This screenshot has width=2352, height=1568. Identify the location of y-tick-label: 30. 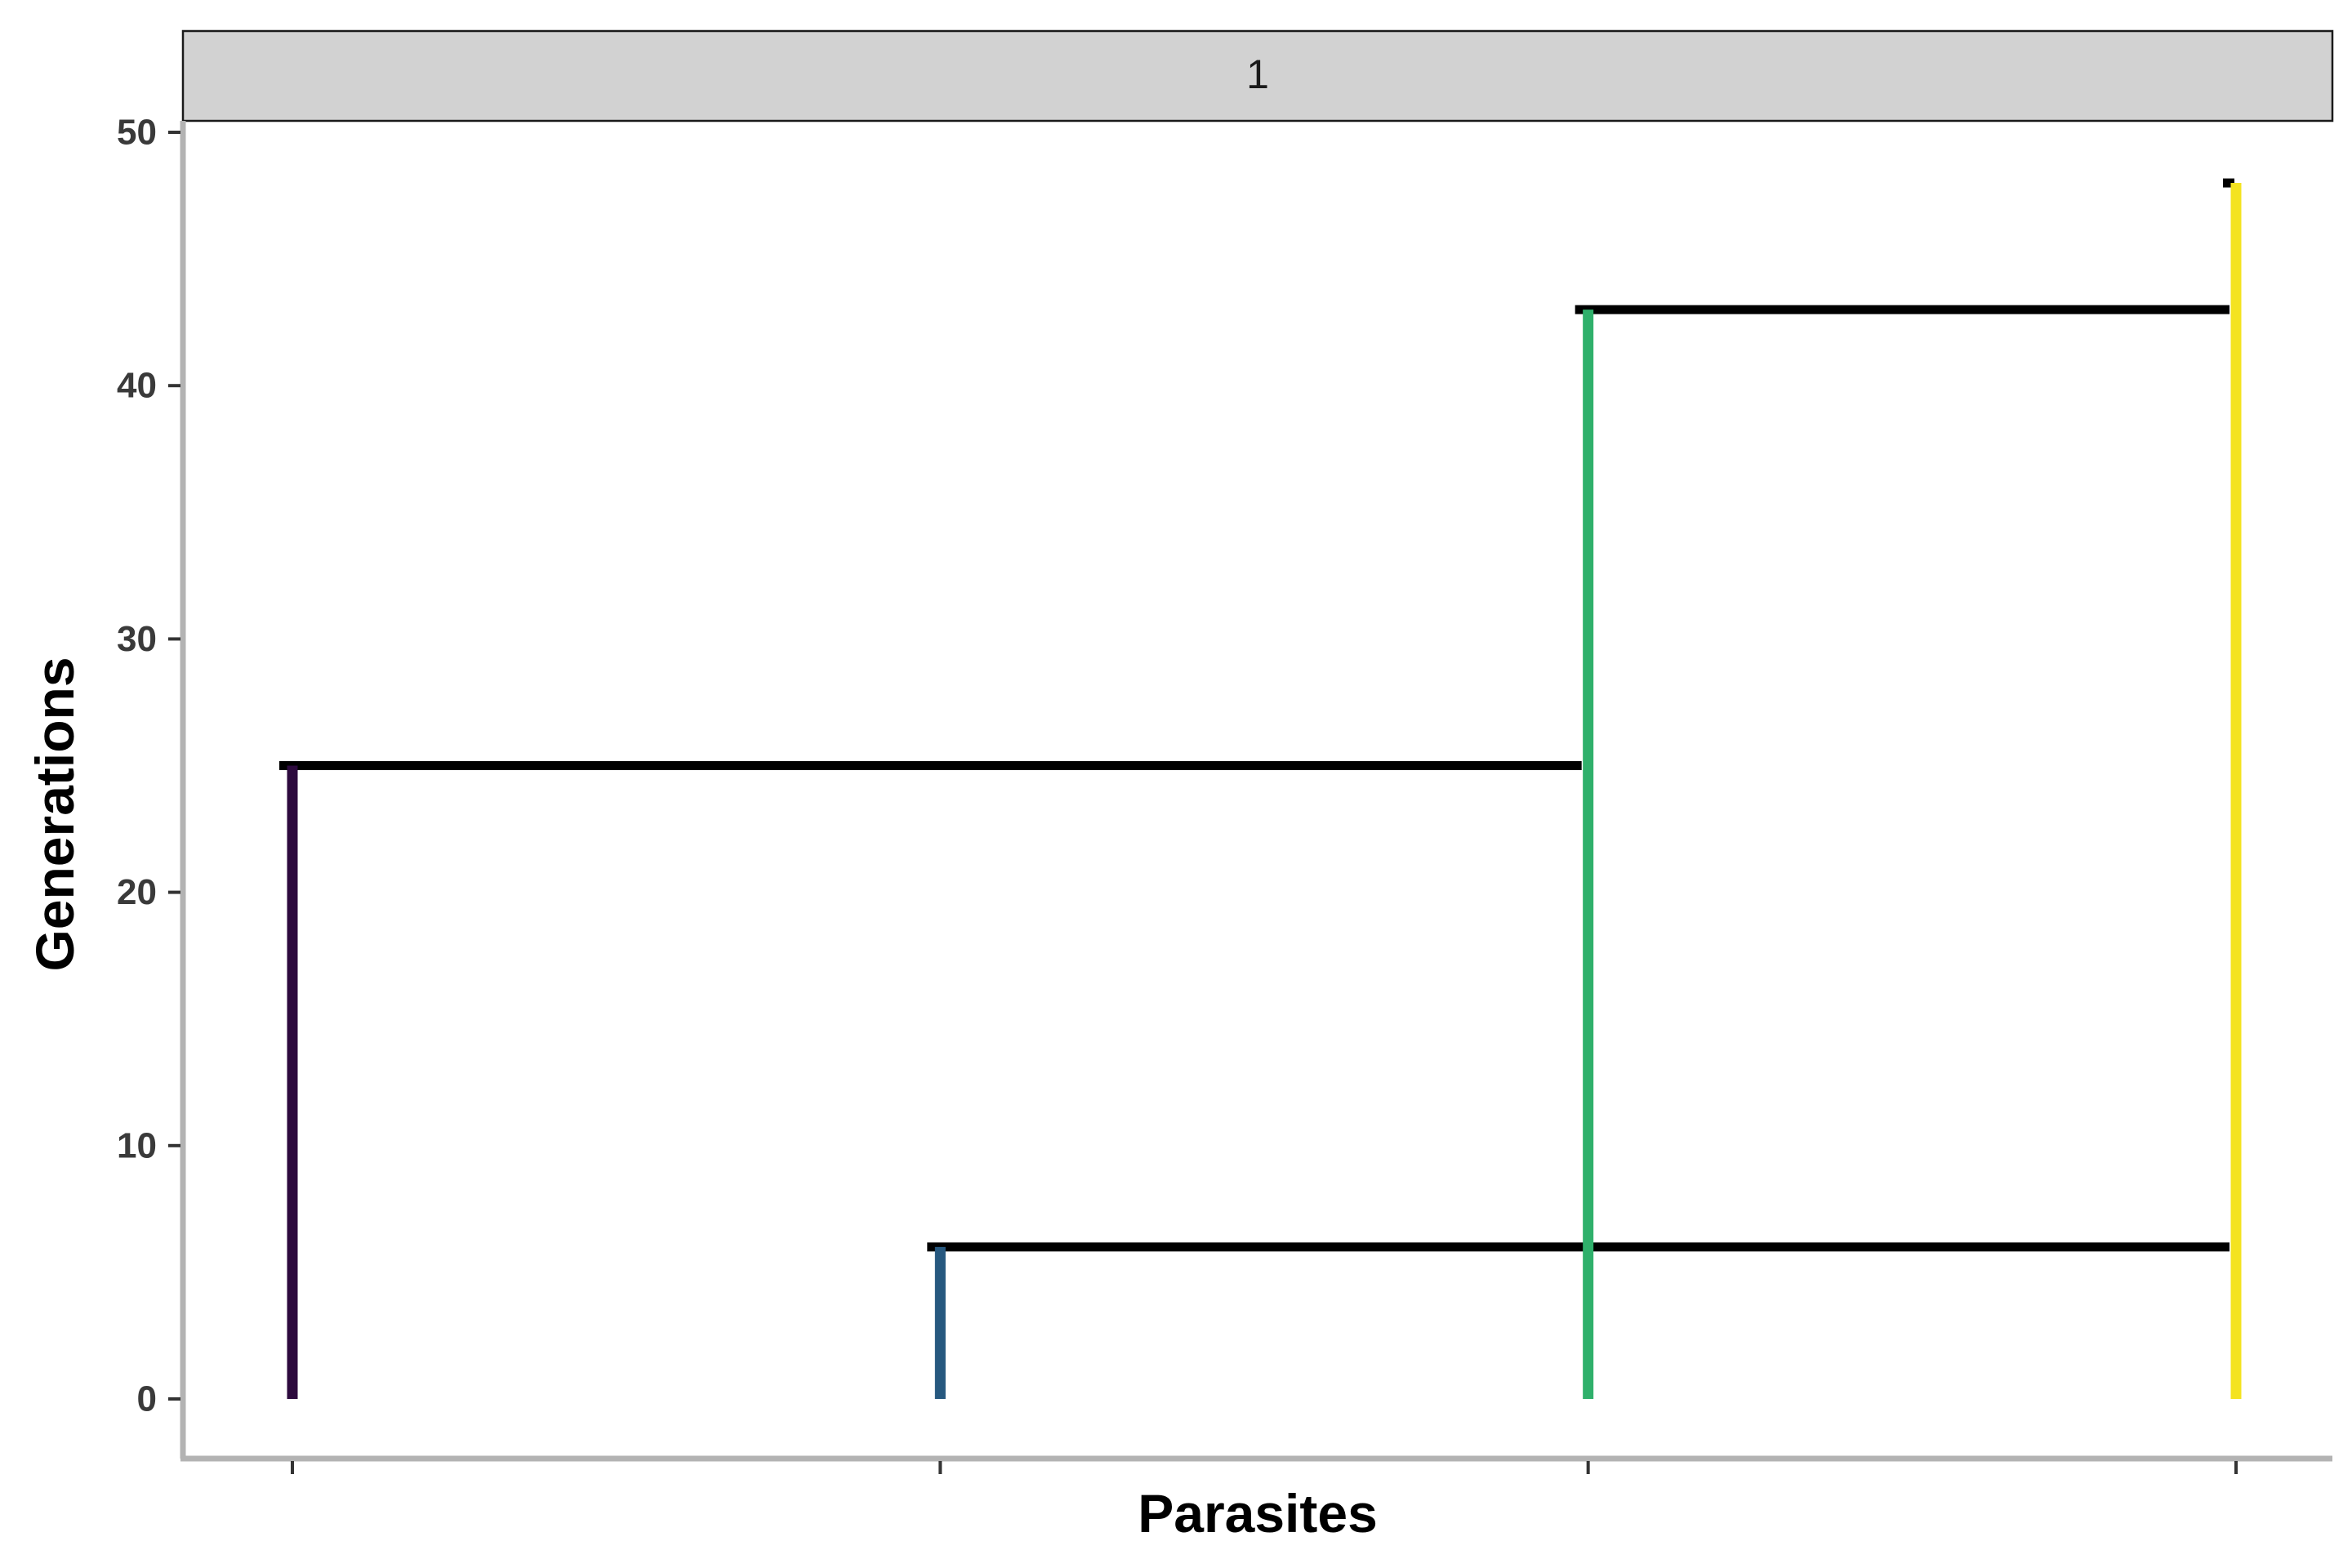
(137, 639).